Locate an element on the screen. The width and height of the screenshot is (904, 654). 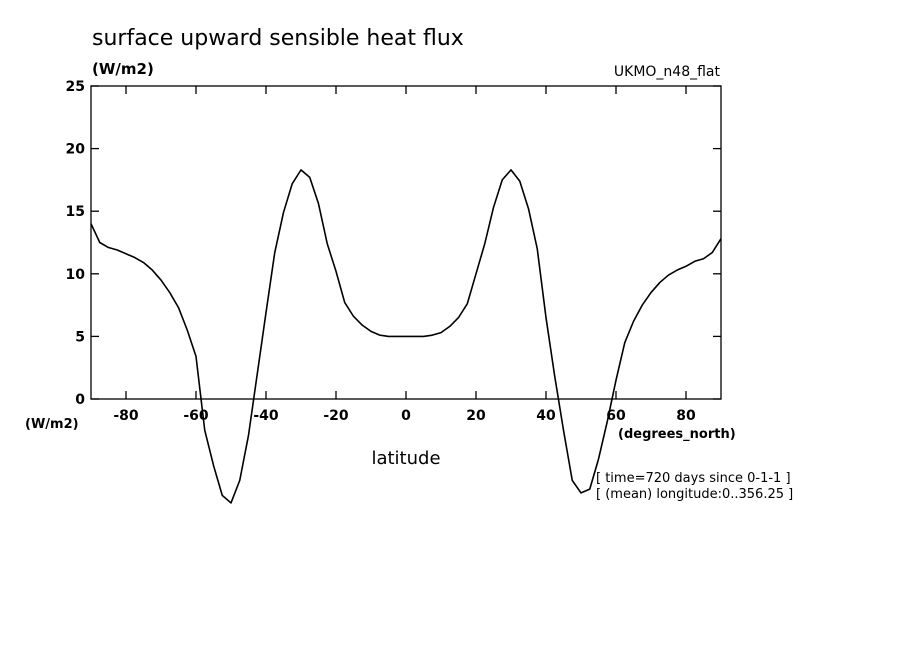
x-units: (degrees_north) is located at coordinates (677, 434).